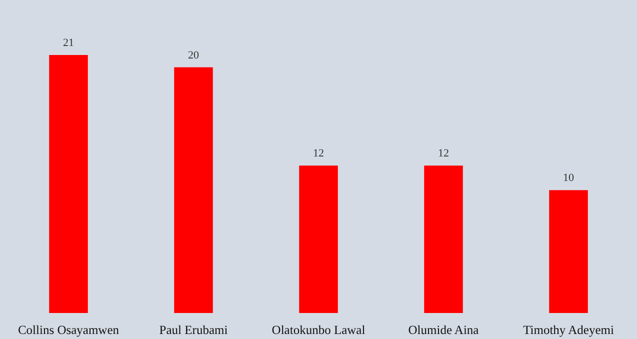 Image resolution: width=637 pixels, height=339 pixels. What do you see at coordinates (68, 43) in the screenshot?
I see `data-label: 21` at bounding box center [68, 43].